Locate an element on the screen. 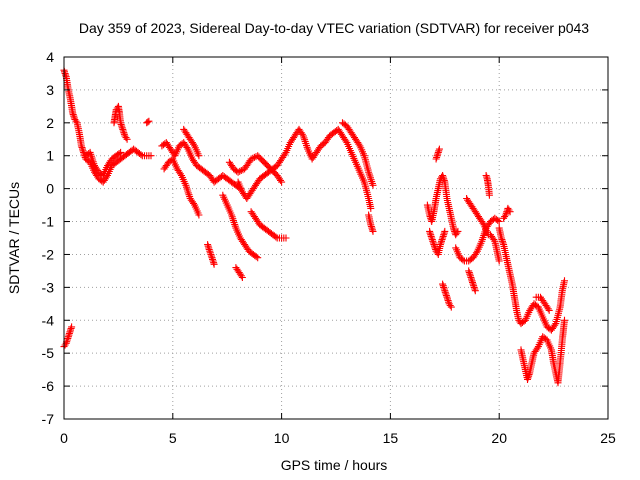  y-axis-label: SDTVAR / TECUs is located at coordinates (14, 238).